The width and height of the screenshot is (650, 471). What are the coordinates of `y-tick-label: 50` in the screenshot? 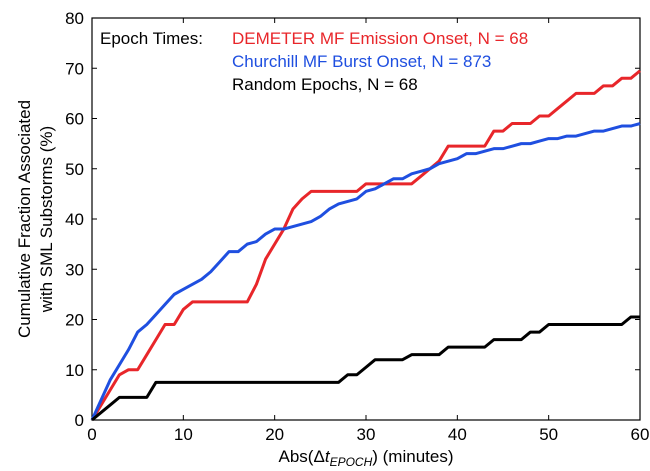 It's located at (74, 169).